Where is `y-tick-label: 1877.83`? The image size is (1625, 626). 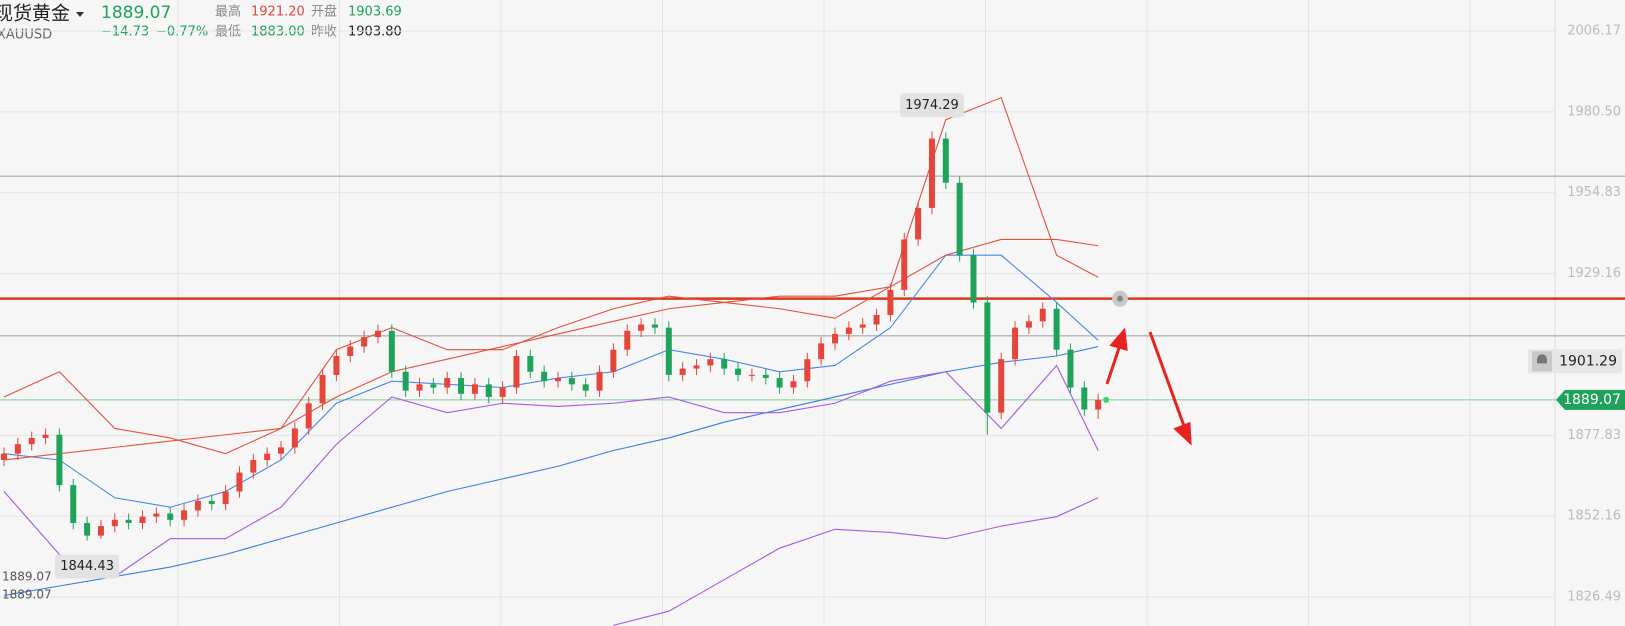 y-tick-label: 1877.83 is located at coordinates (1594, 435).